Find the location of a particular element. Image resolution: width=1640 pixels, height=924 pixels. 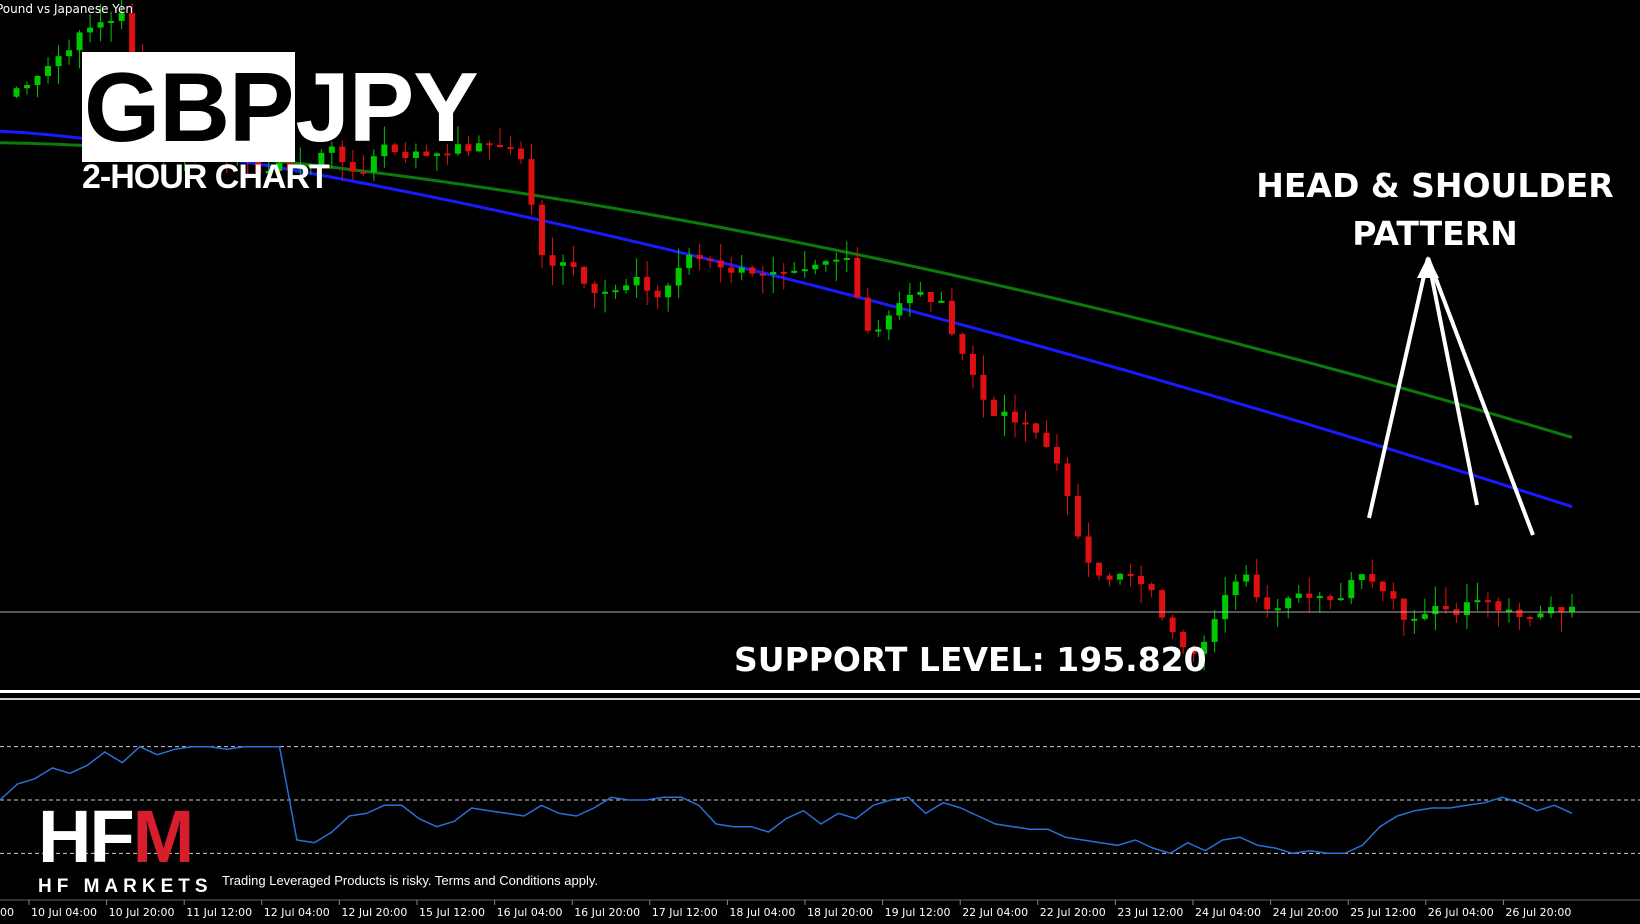

time-tick-label: 10 Jul 20:00 is located at coordinates (142, 912).